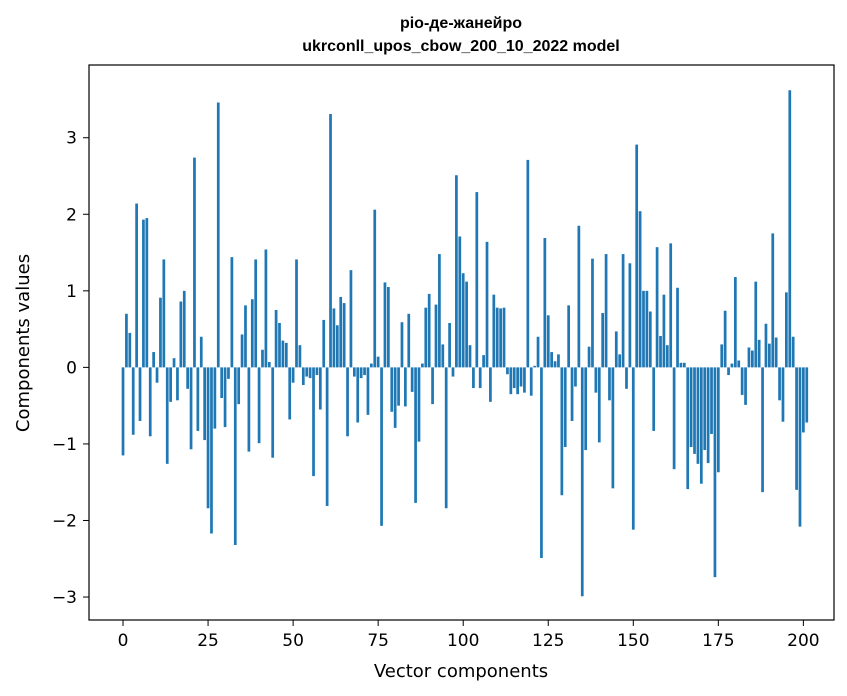  What do you see at coordinates (469, 635) in the screenshot?
I see `x-axis-ticks: 0 25 50 75 100 125 150 175 200` at bounding box center [469, 635].